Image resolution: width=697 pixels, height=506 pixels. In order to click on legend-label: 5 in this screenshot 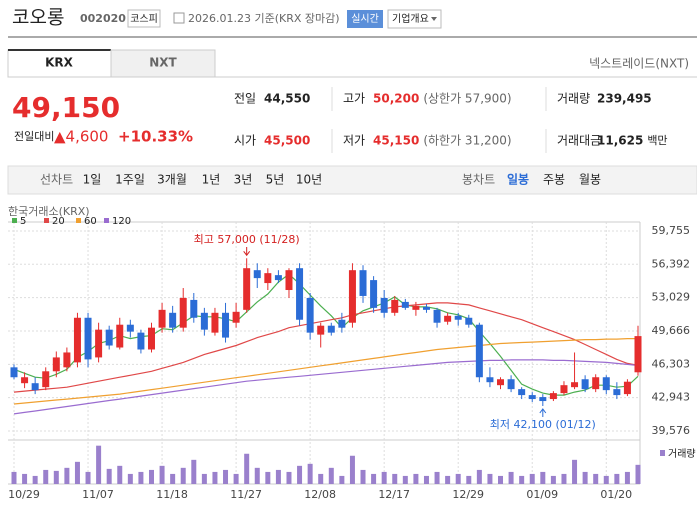, I will do `click(23, 221)`.